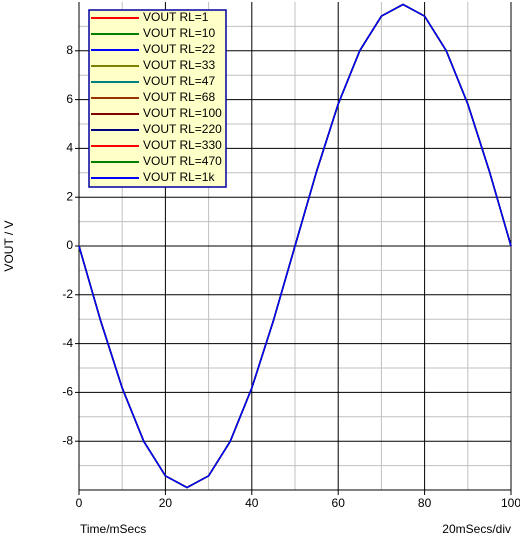  I want to click on legend-label: VOUT RL=22, so click(179, 49).